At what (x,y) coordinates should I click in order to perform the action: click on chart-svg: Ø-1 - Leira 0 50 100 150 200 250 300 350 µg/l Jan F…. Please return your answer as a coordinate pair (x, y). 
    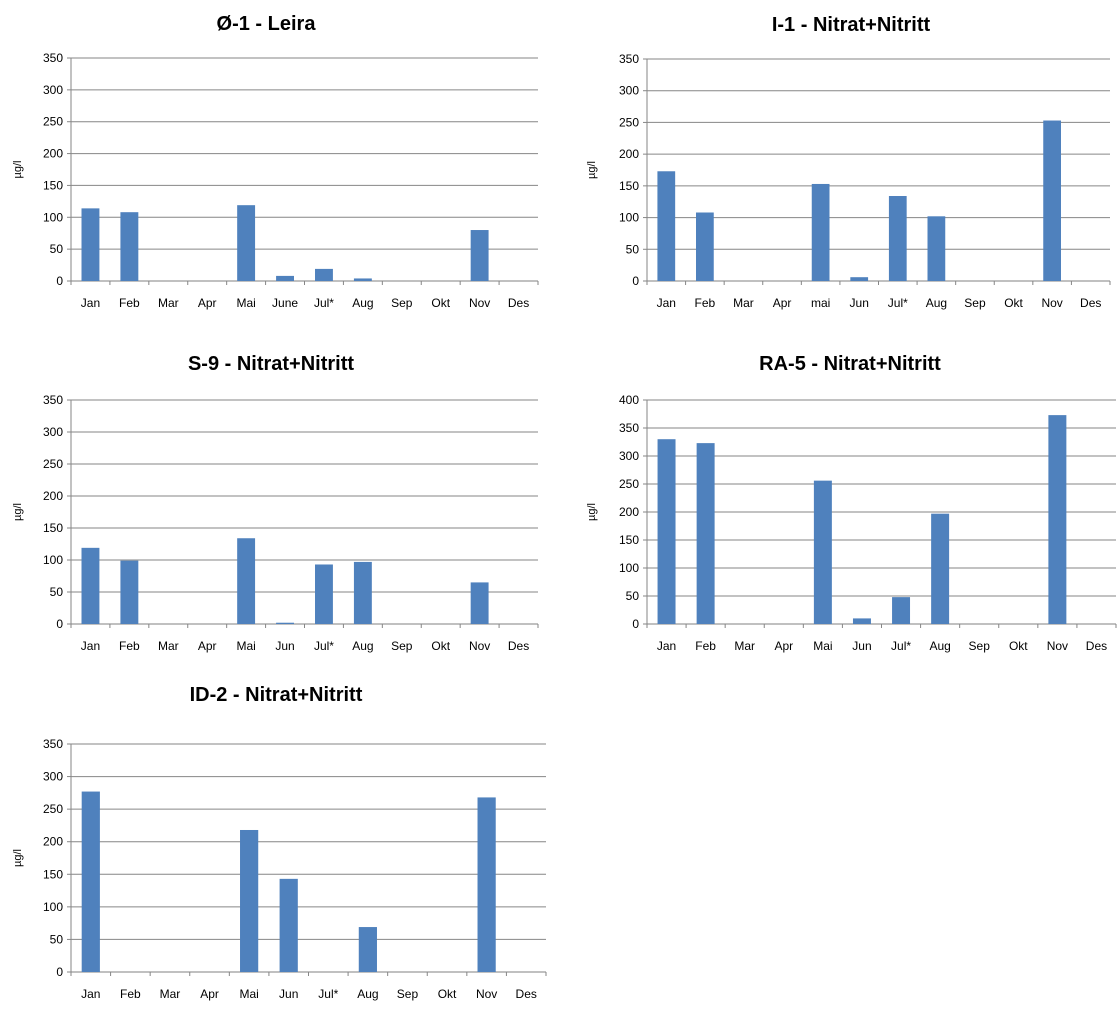
    Looking at the image, I should click on (275, 161).